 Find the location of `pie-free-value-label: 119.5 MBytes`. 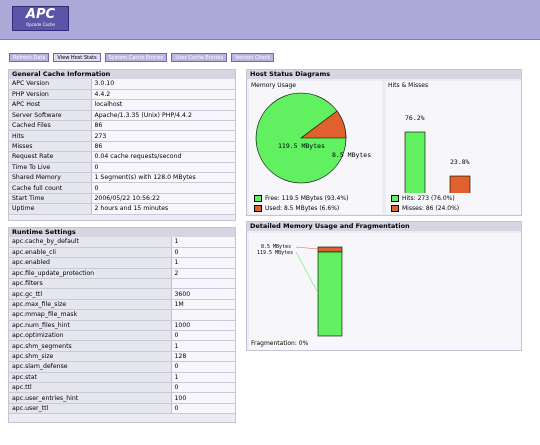

pie-free-value-label: 119.5 MBytes is located at coordinates (301, 146).